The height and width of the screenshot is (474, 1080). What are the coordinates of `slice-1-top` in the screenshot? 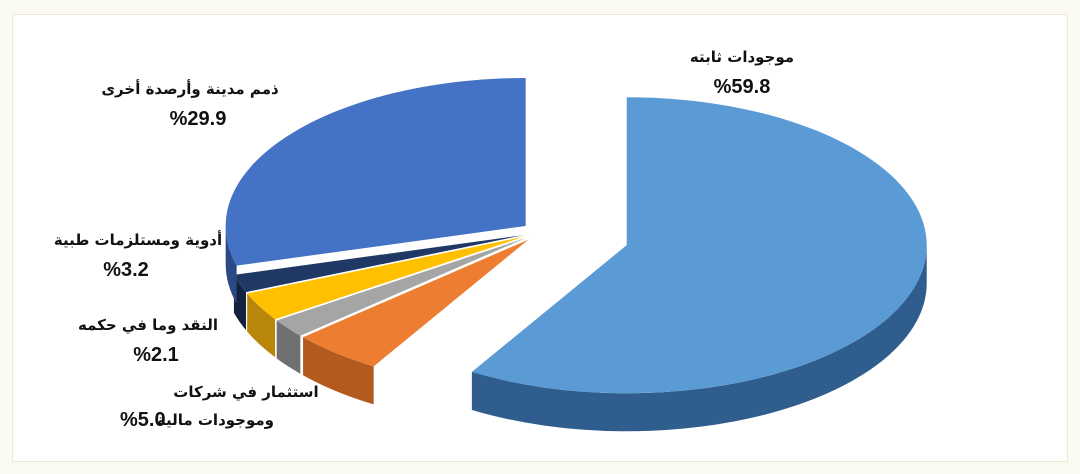 It's located at (416, 303).